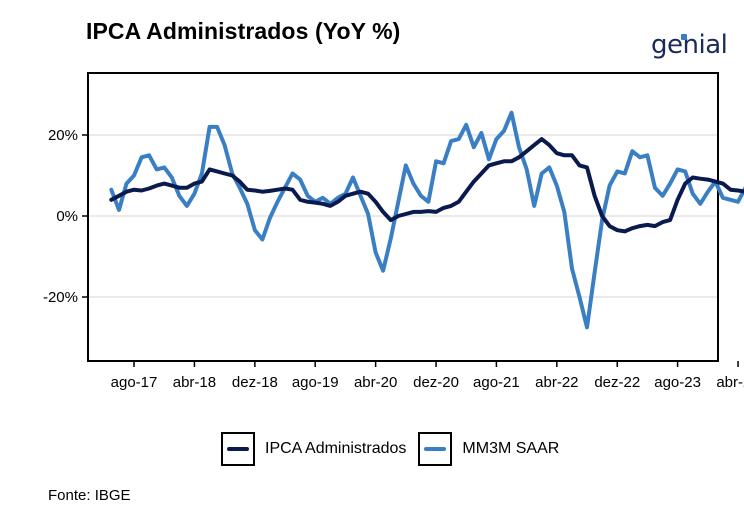 The image size is (744, 531). Describe the element at coordinates (63, 135) in the screenshot. I see `y-tick-label: 20%` at that location.